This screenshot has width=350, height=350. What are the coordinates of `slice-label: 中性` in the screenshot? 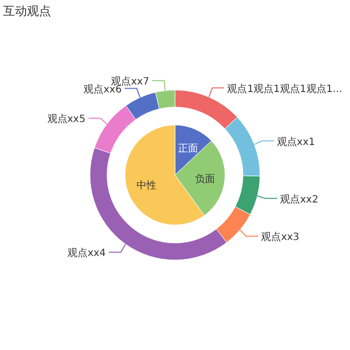 It's located at (146, 185).